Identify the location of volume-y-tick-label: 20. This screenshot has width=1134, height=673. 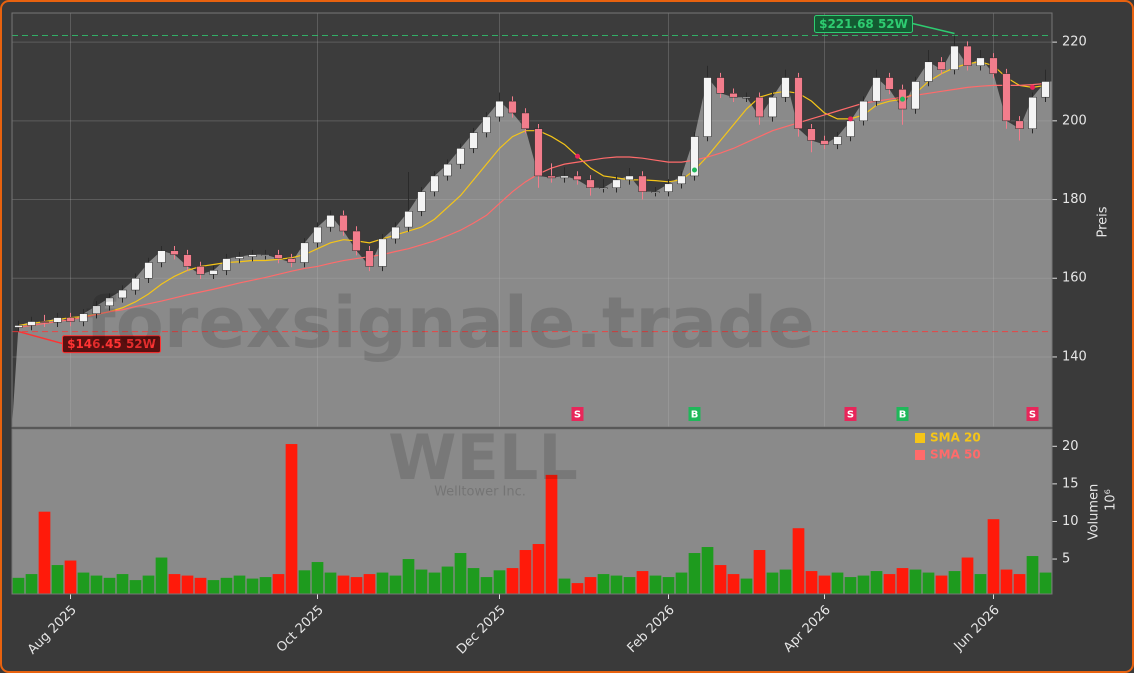
(1070, 446).